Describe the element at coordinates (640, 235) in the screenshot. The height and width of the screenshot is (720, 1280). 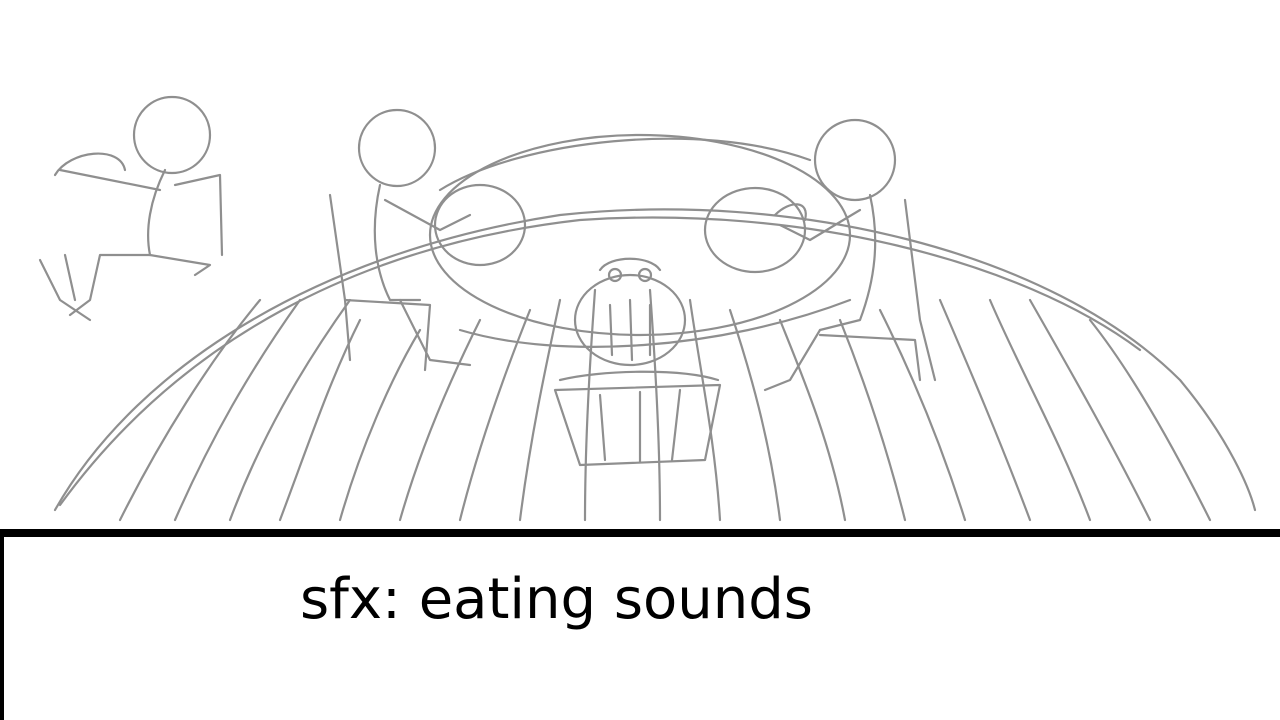
I see `round-table` at that location.